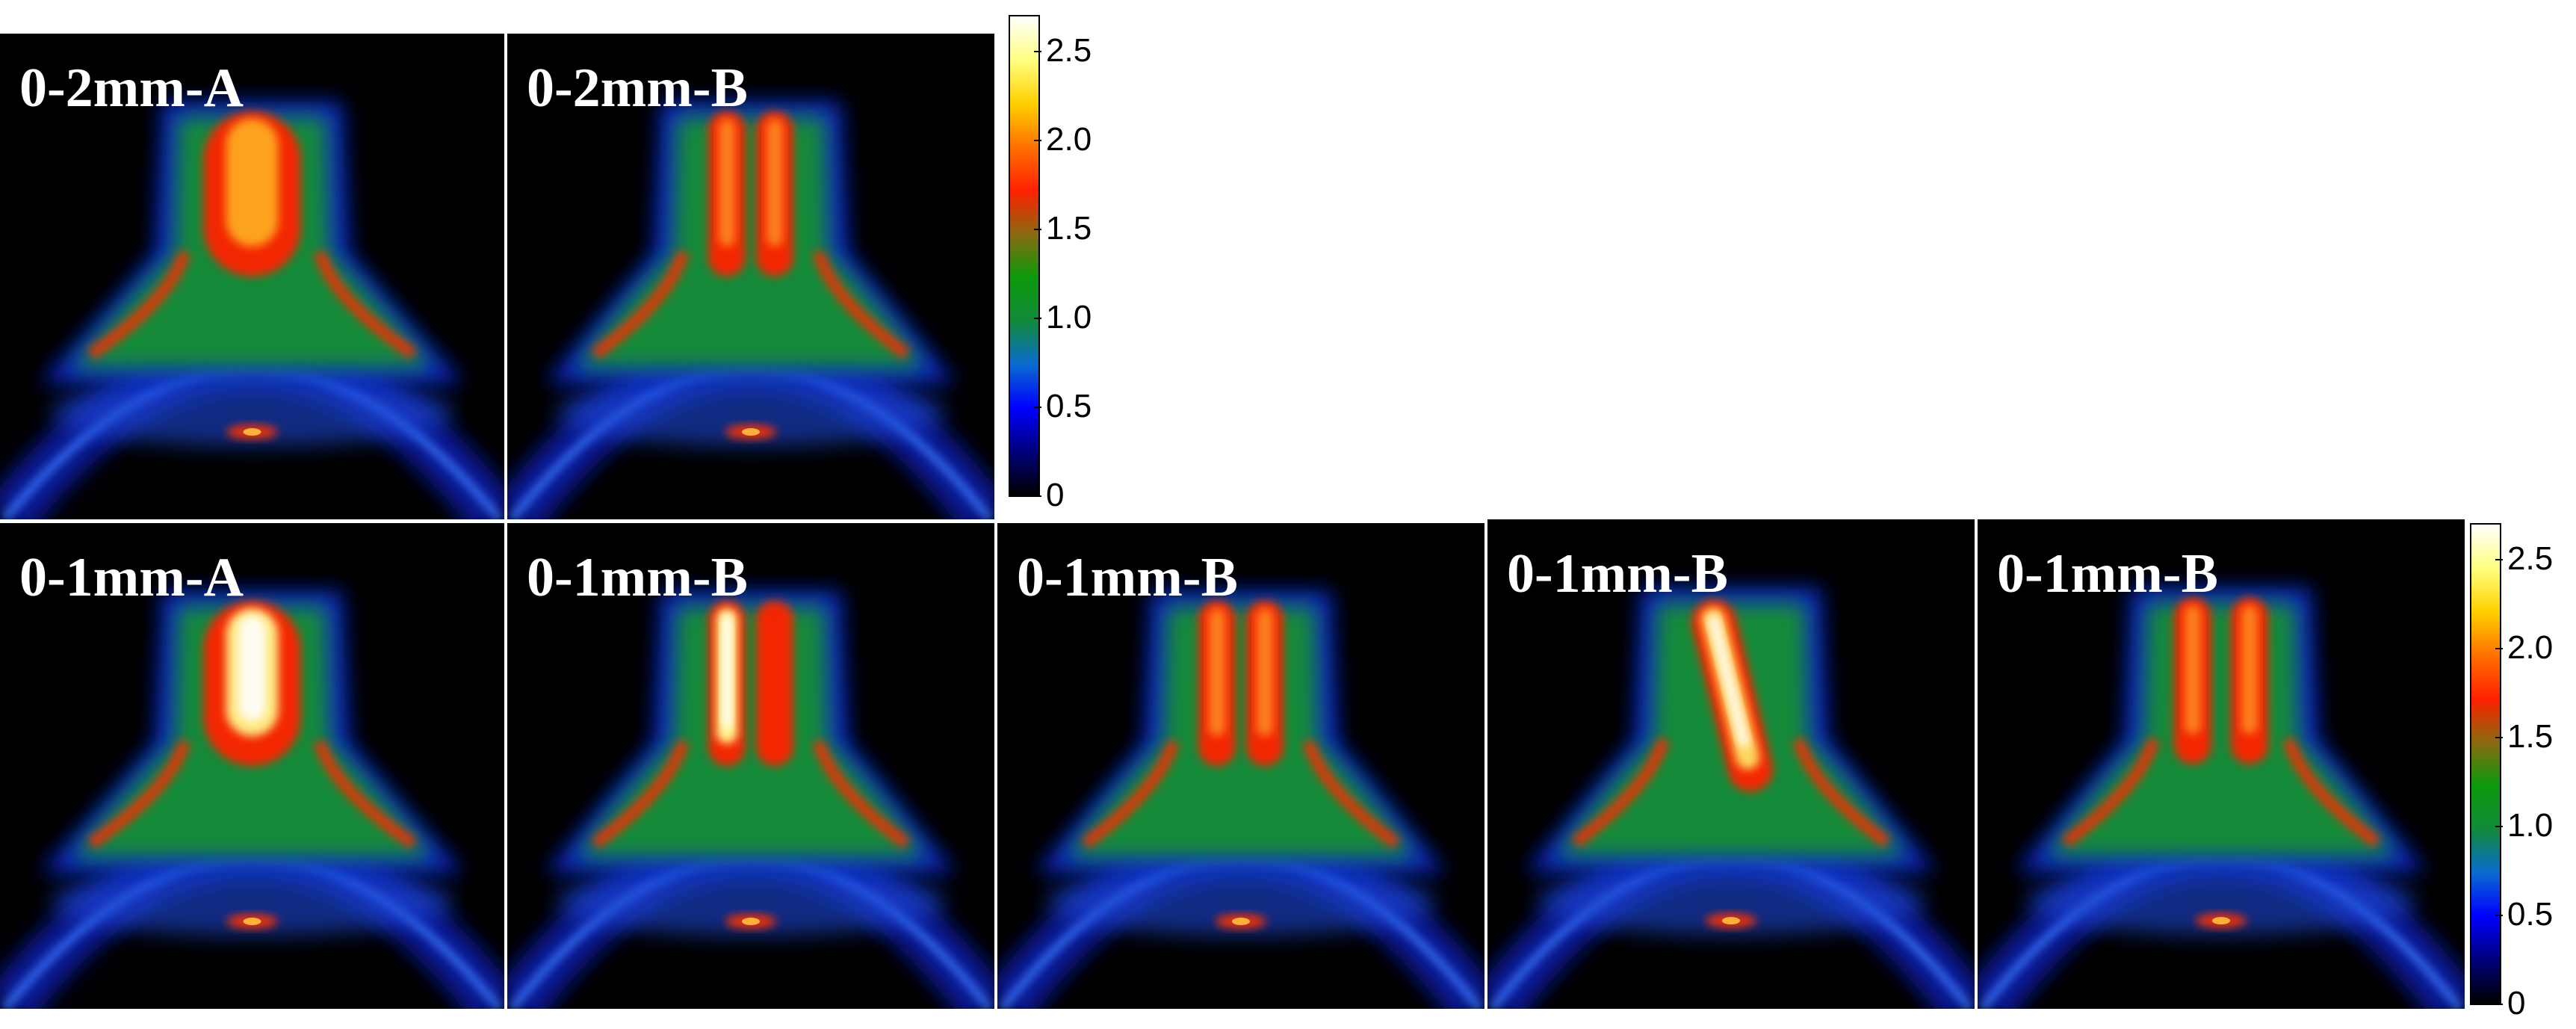 This screenshot has height=1029, width=2576. I want to click on heatmap-panel-0-1mm-b-2: 0-1mm-B, so click(1240, 766).